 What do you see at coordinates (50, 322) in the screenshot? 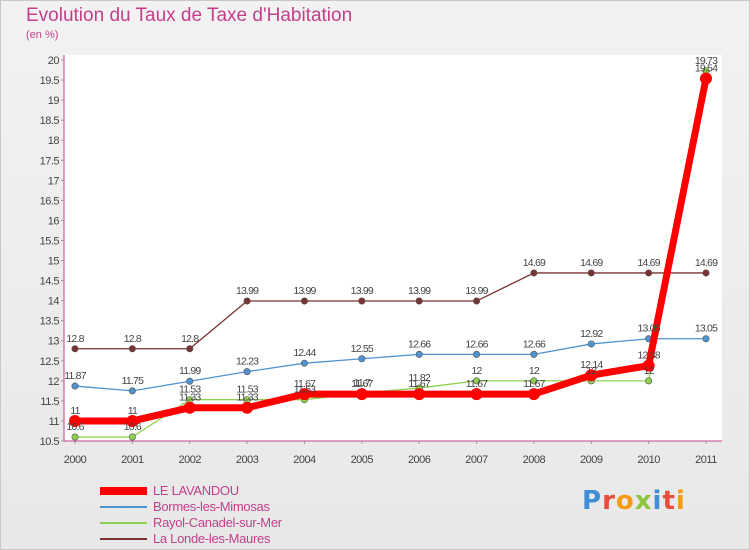
I see `y-tick-label: 13.5` at bounding box center [50, 322].